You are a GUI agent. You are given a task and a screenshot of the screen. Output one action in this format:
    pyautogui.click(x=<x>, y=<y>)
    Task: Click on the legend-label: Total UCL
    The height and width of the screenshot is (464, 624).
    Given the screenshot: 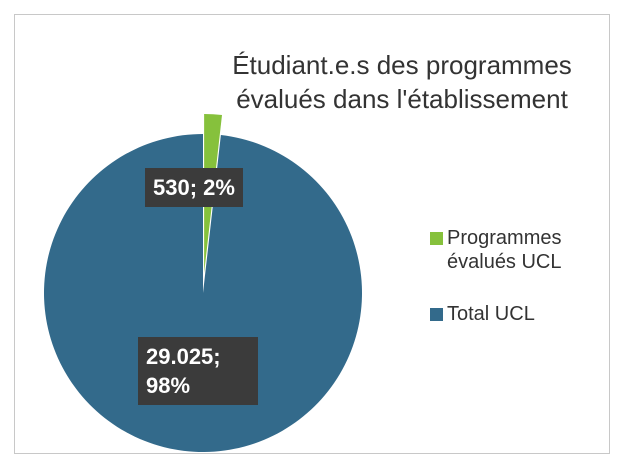 What is the action you would take?
    pyautogui.click(x=491, y=314)
    